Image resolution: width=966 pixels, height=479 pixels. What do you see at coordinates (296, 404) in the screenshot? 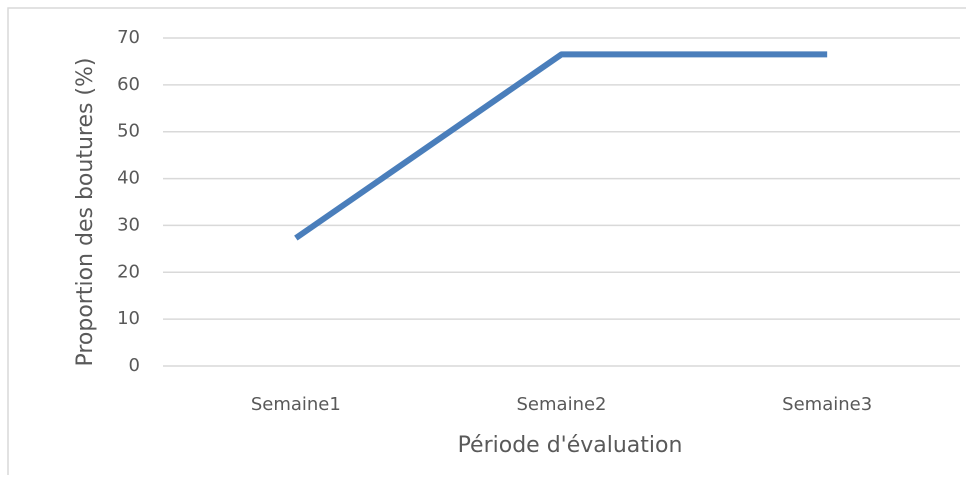
I see `x-tick-label: Semaine1` at bounding box center [296, 404].